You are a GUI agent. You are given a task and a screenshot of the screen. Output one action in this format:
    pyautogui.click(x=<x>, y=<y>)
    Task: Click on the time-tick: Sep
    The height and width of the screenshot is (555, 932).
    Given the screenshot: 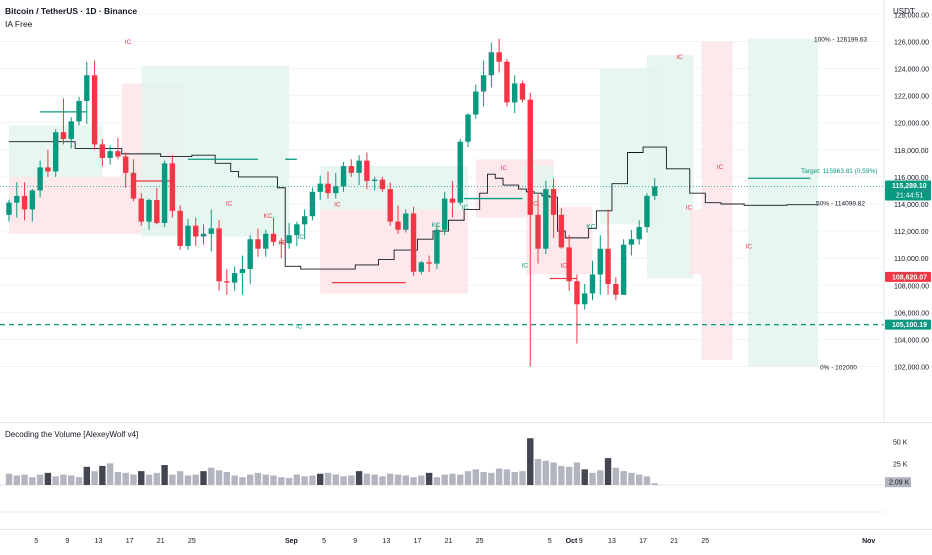 What is the action you would take?
    pyautogui.click(x=291, y=541)
    